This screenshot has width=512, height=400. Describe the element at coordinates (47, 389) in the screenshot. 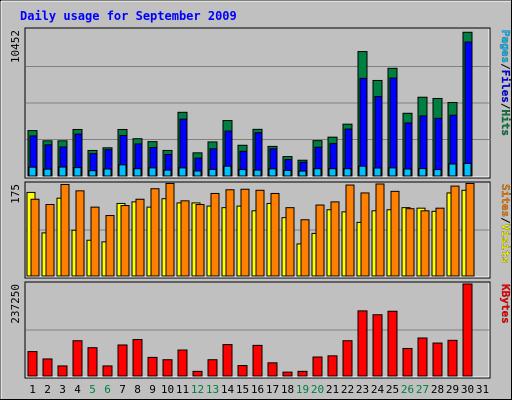

I see `day-label-2: 2` at that location.